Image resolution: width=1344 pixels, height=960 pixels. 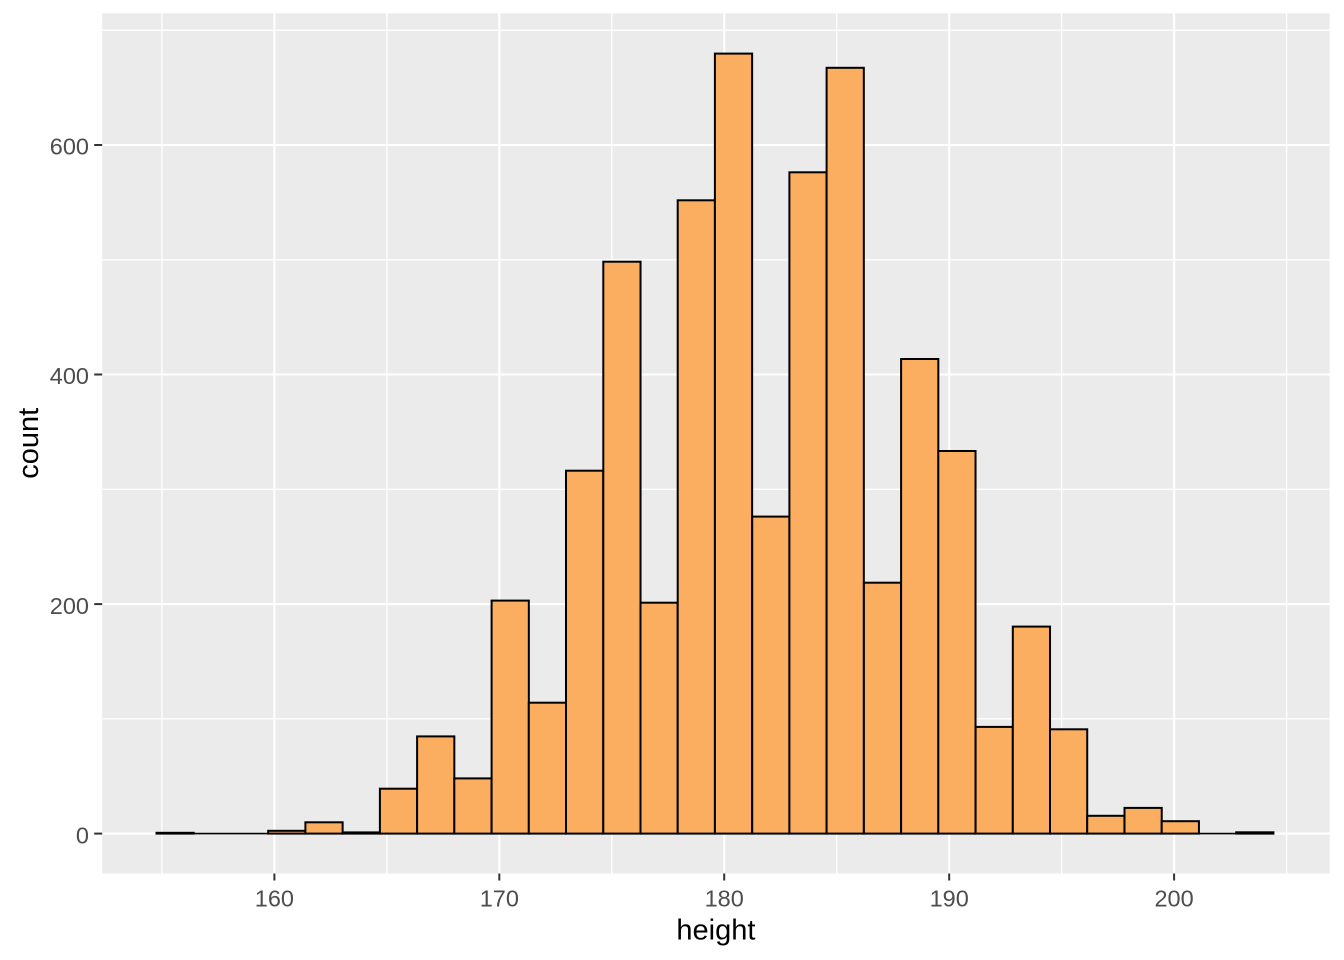 I want to click on svg-text: height, so click(x=715, y=931).